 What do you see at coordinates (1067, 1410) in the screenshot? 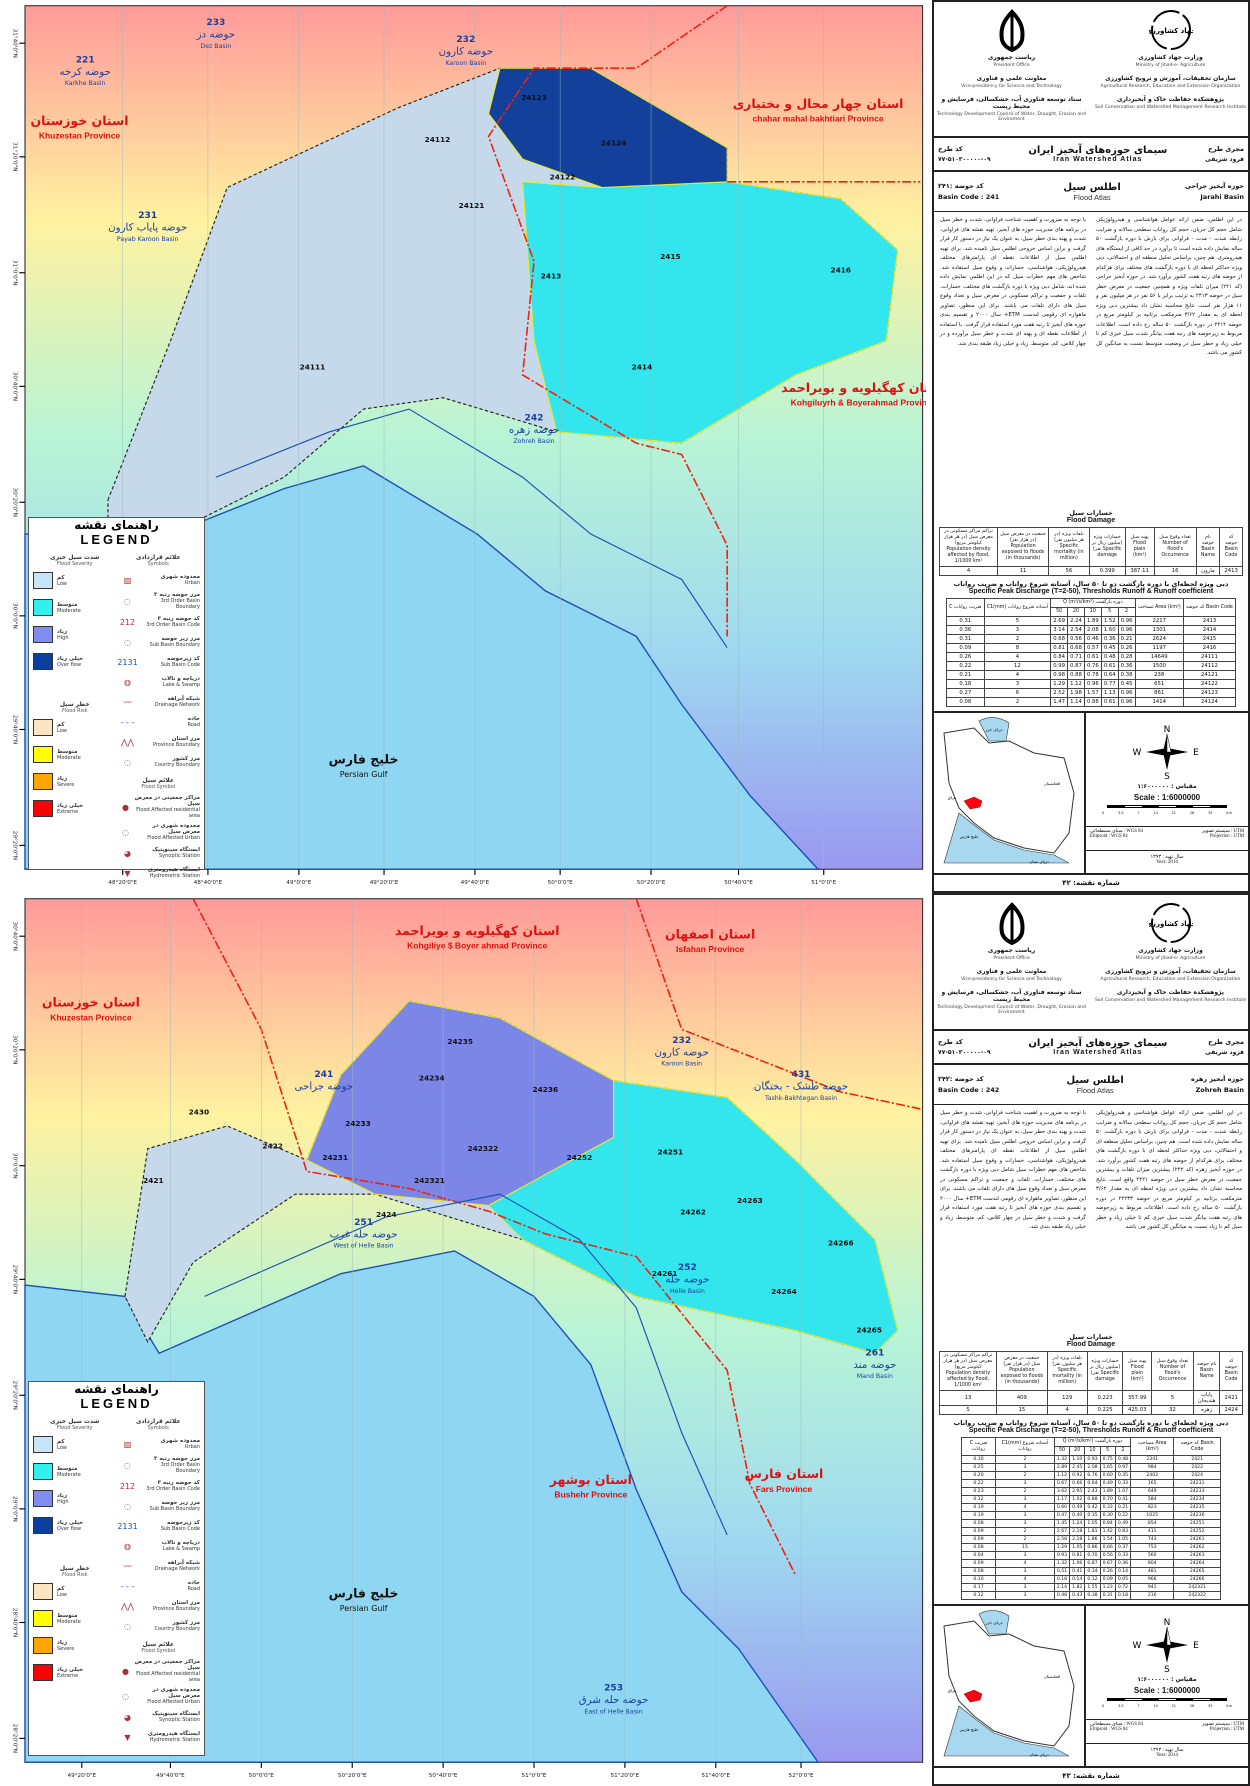
I see `table-cell: 4` at bounding box center [1067, 1410].